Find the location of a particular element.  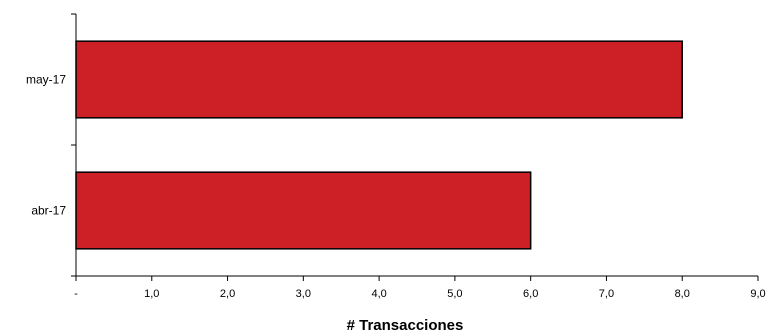

category-labels-group: may-17 abr-17 is located at coordinates (46, 145).